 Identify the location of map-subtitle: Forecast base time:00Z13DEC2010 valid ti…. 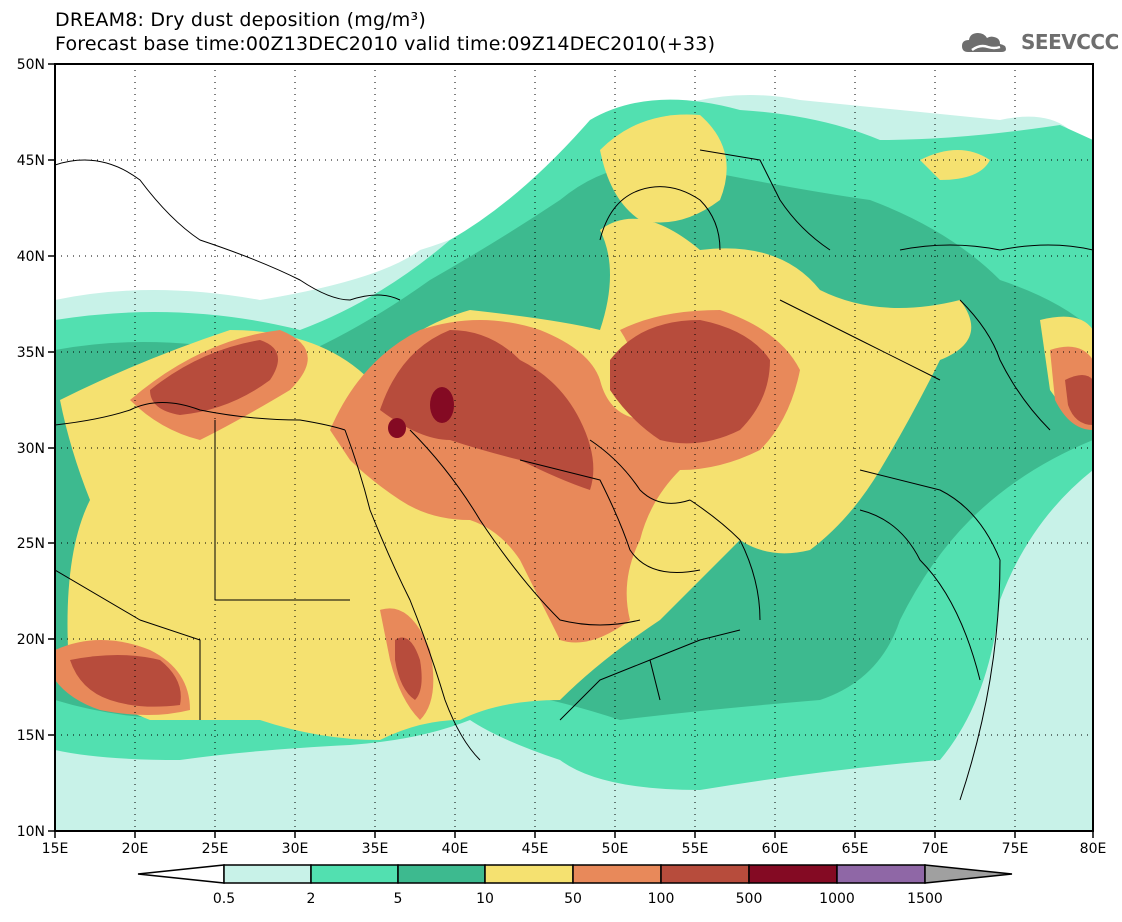
(385, 44).